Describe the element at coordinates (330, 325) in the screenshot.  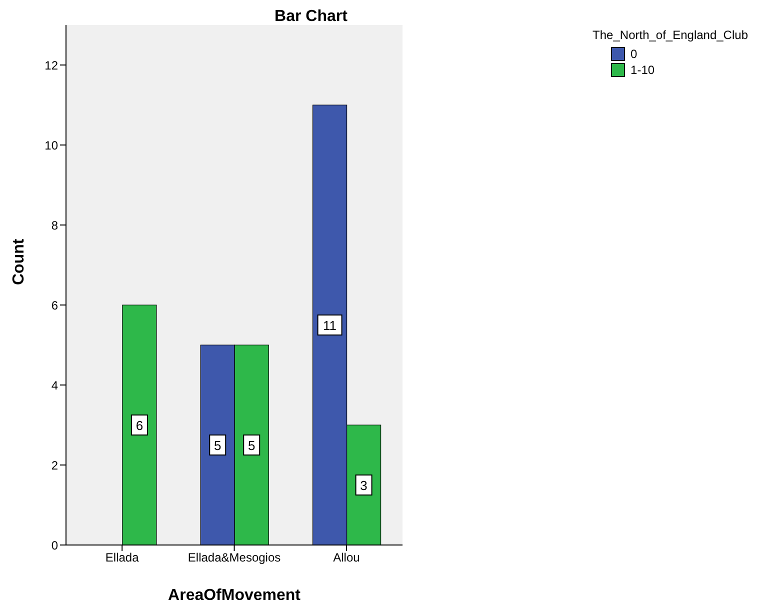
I see `data-label: 11` at that location.